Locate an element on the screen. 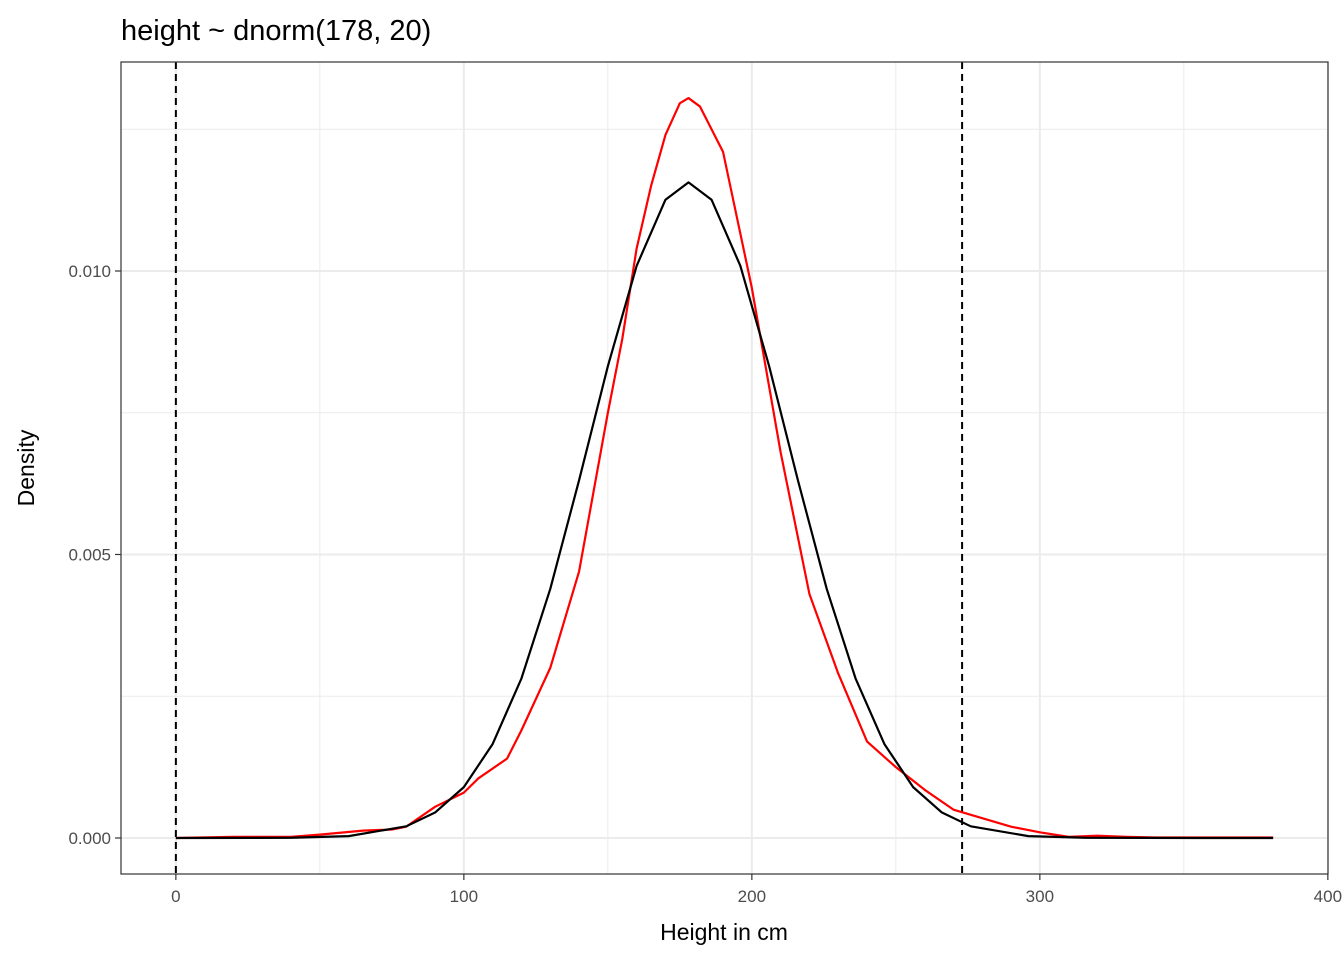 The width and height of the screenshot is (1344, 965). y-tick-label: 0.005 is located at coordinates (89, 554).